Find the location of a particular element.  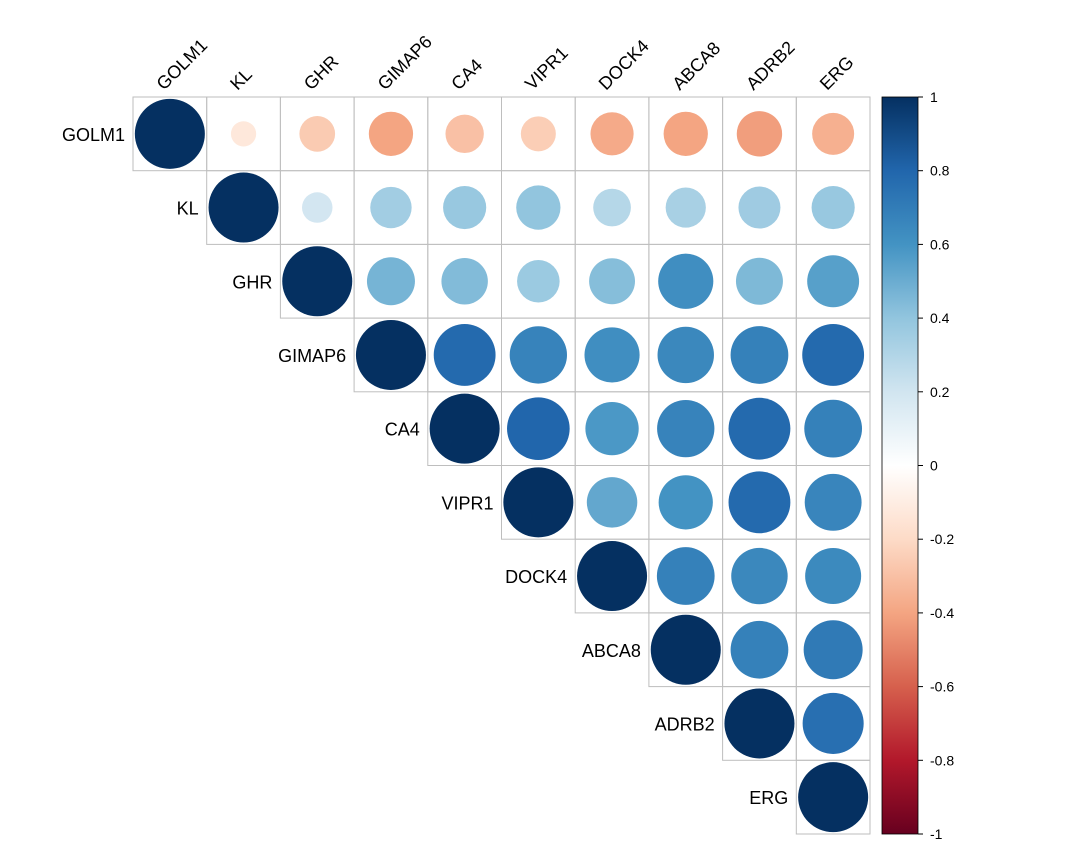

corr-circle-GOLM1-DOCK4 is located at coordinates (612, 134).